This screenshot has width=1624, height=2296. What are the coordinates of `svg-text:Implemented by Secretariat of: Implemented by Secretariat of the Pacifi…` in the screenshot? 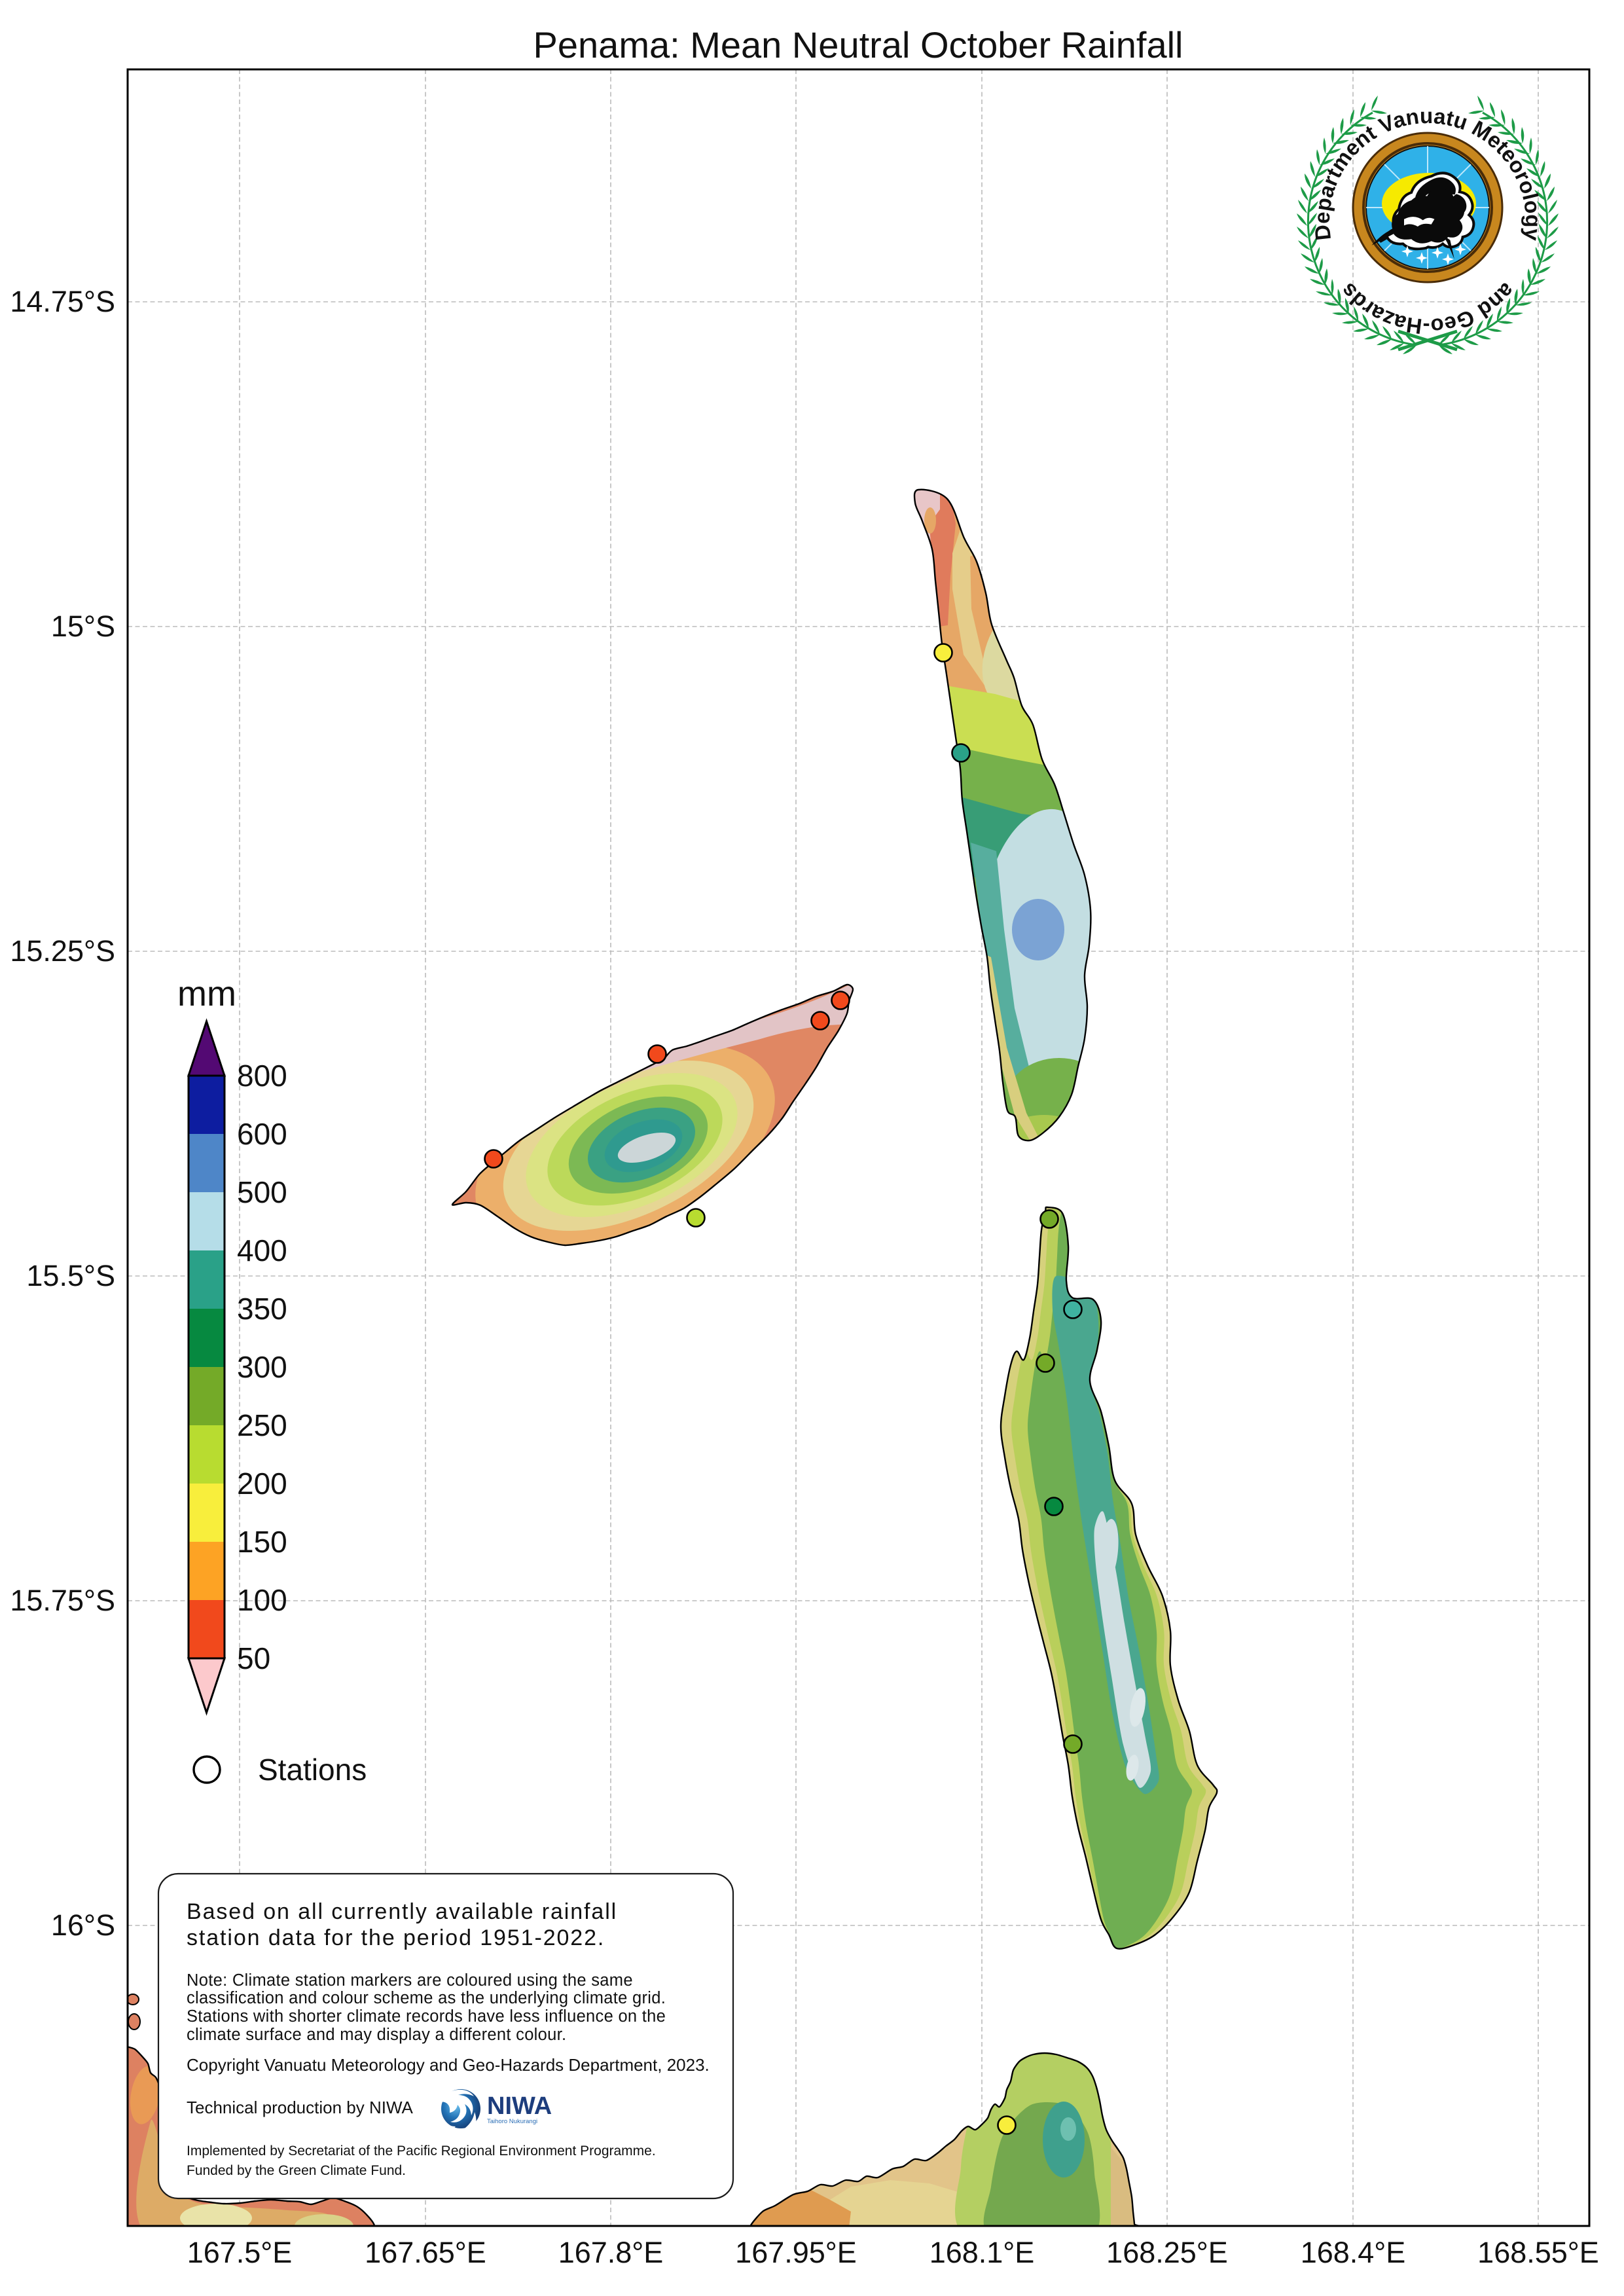 It's located at (422, 2151).